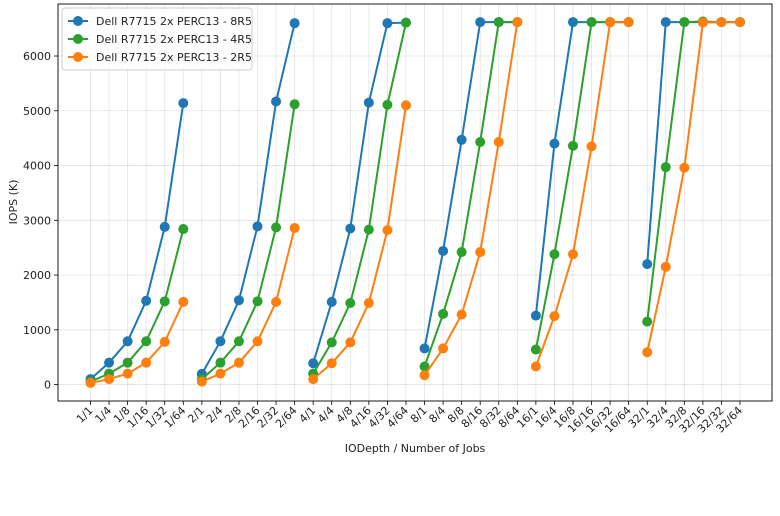  I want to click on legend-entry: Dell R7715 2x PERC13 - 8R5, so click(174, 21).